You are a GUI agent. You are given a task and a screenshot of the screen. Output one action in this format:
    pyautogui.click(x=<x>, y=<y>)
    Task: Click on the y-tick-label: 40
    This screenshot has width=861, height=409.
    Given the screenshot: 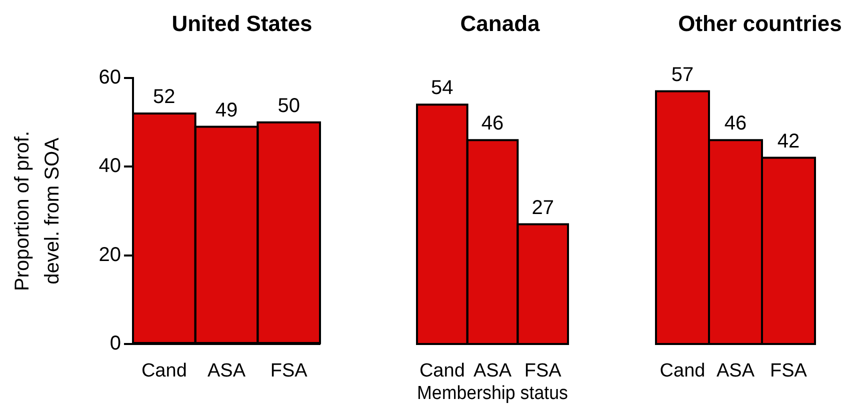 What is the action you would take?
    pyautogui.click(x=109, y=166)
    